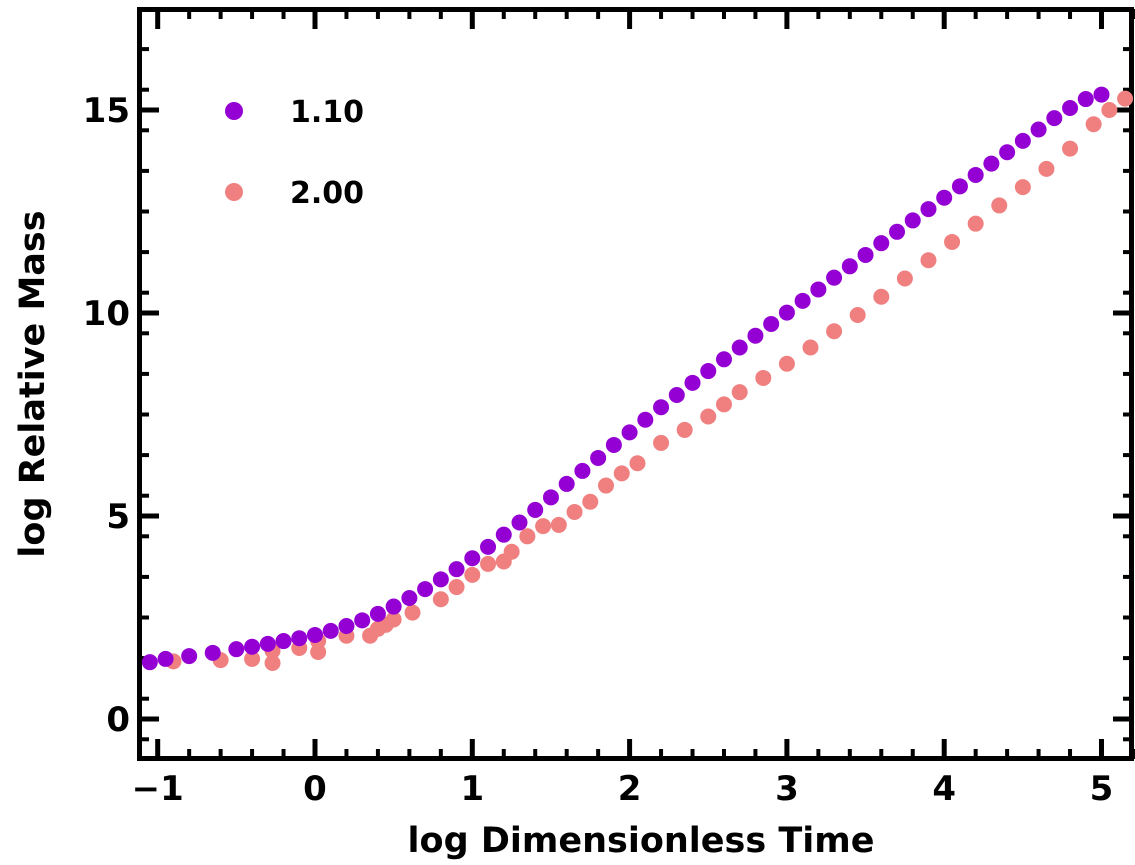 The width and height of the screenshot is (1135, 865). Describe the element at coordinates (158, 789) in the screenshot. I see `x-tick-label: −1` at that location.